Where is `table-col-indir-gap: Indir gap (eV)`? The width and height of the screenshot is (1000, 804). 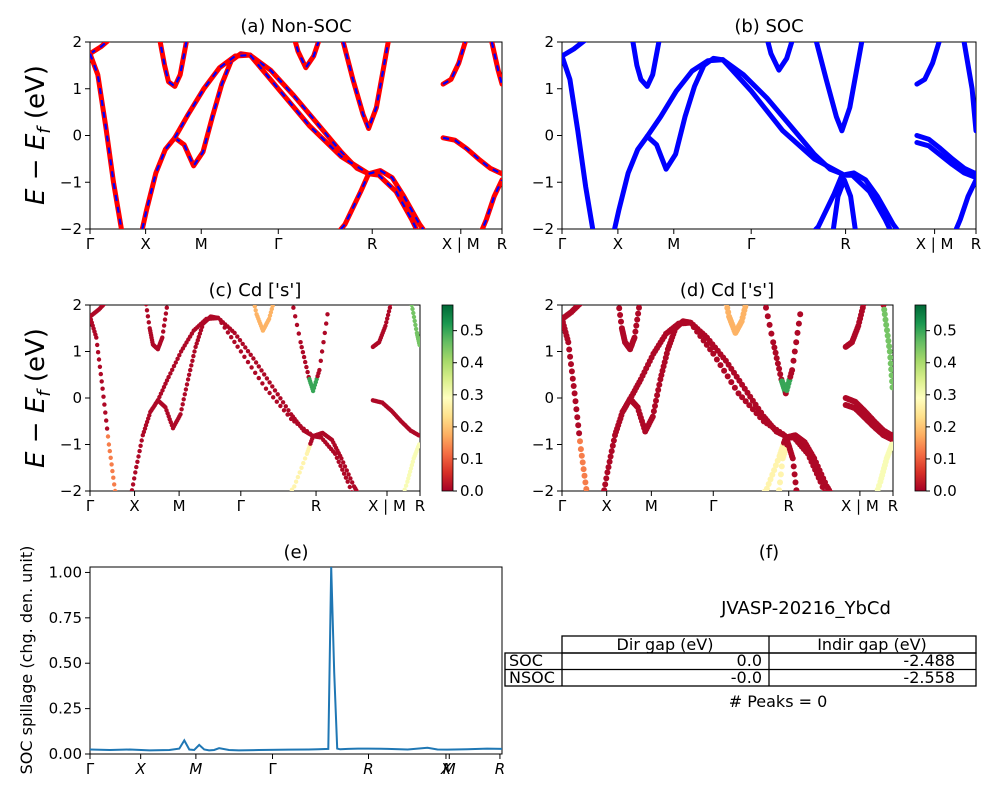 table-col-indir-gap: Indir gap (eV) is located at coordinates (872, 644).